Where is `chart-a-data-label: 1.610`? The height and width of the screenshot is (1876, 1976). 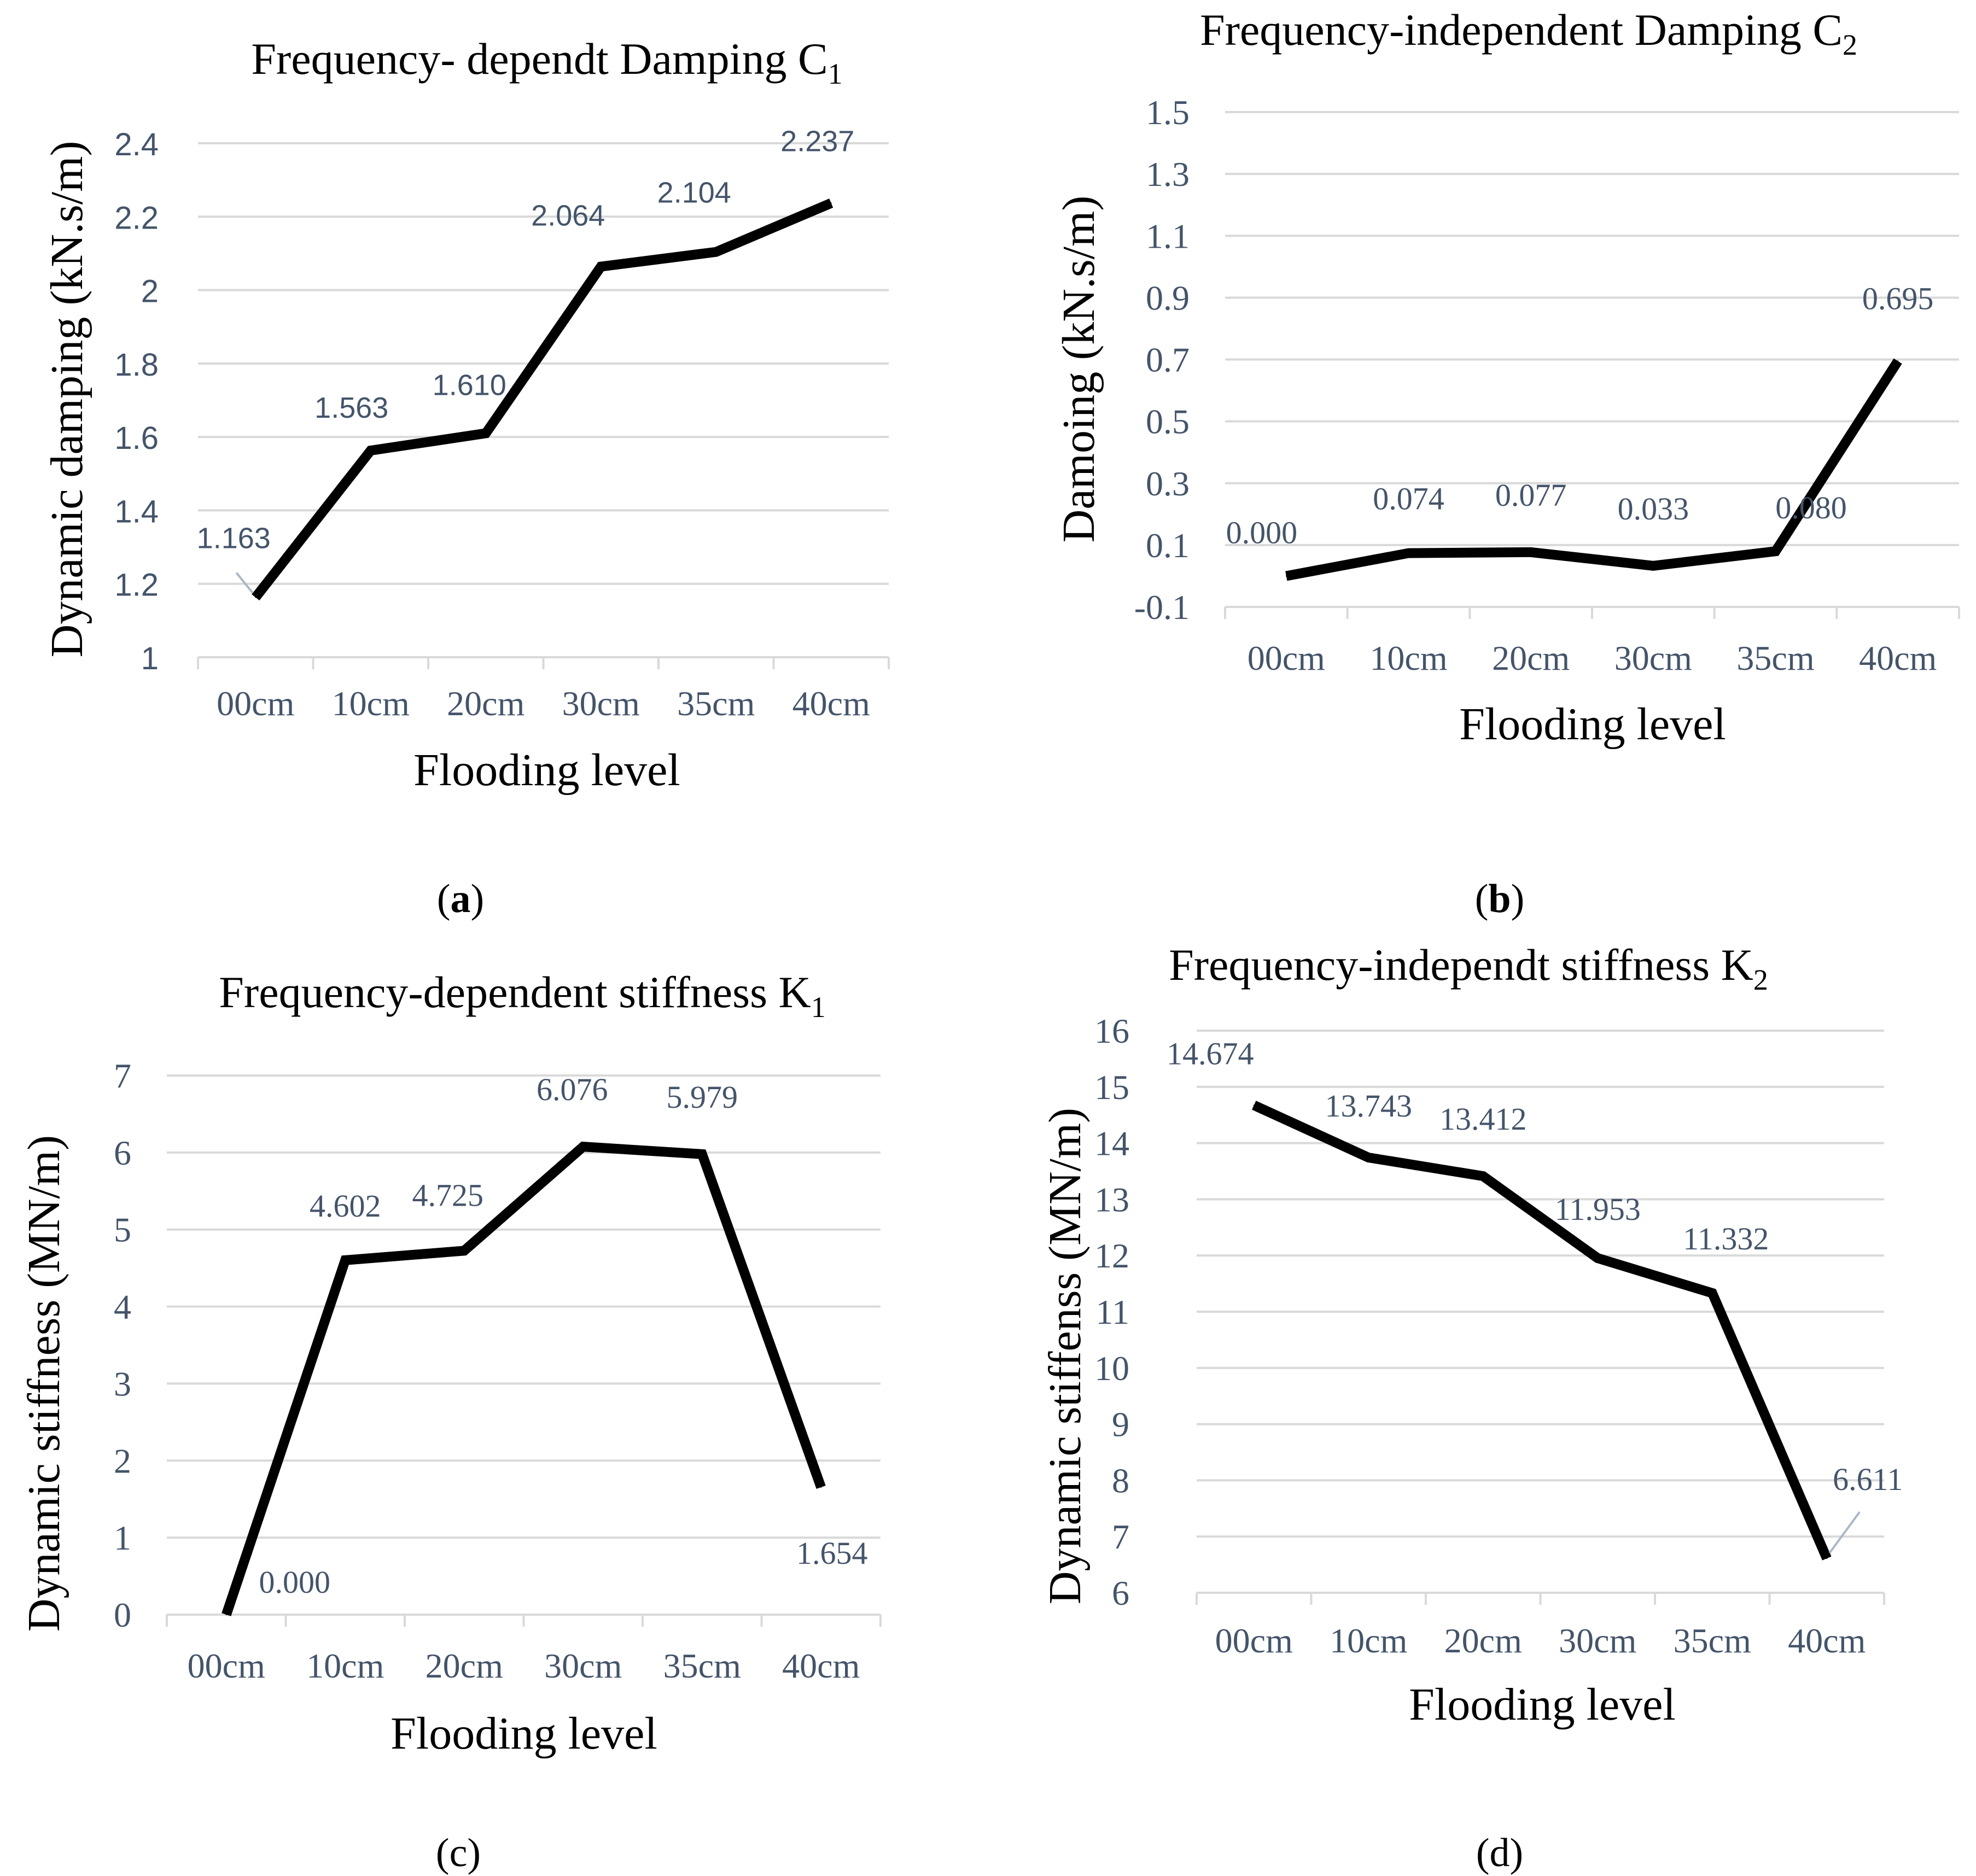
chart-a-data-label: 1.610 is located at coordinates (470, 385).